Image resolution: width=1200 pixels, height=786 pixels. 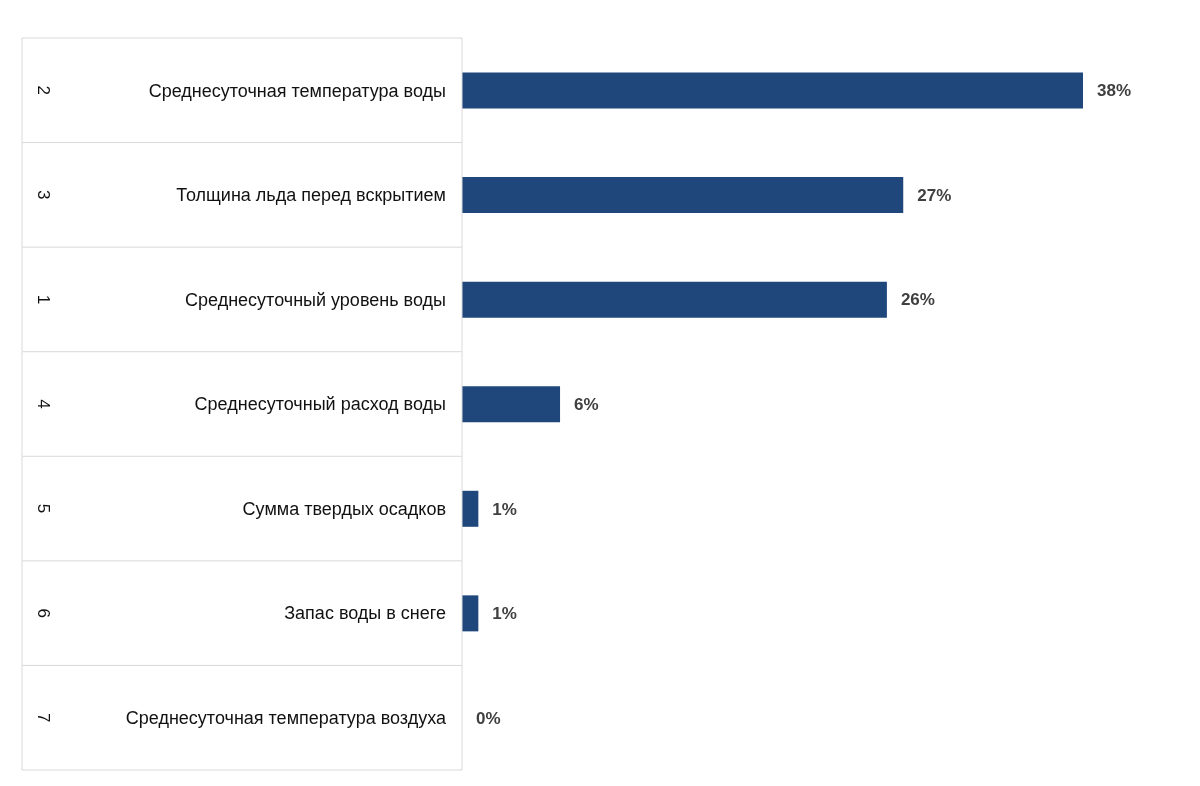 I want to click on y-tick-label: Сумма твердых осадков, so click(x=344, y=508).